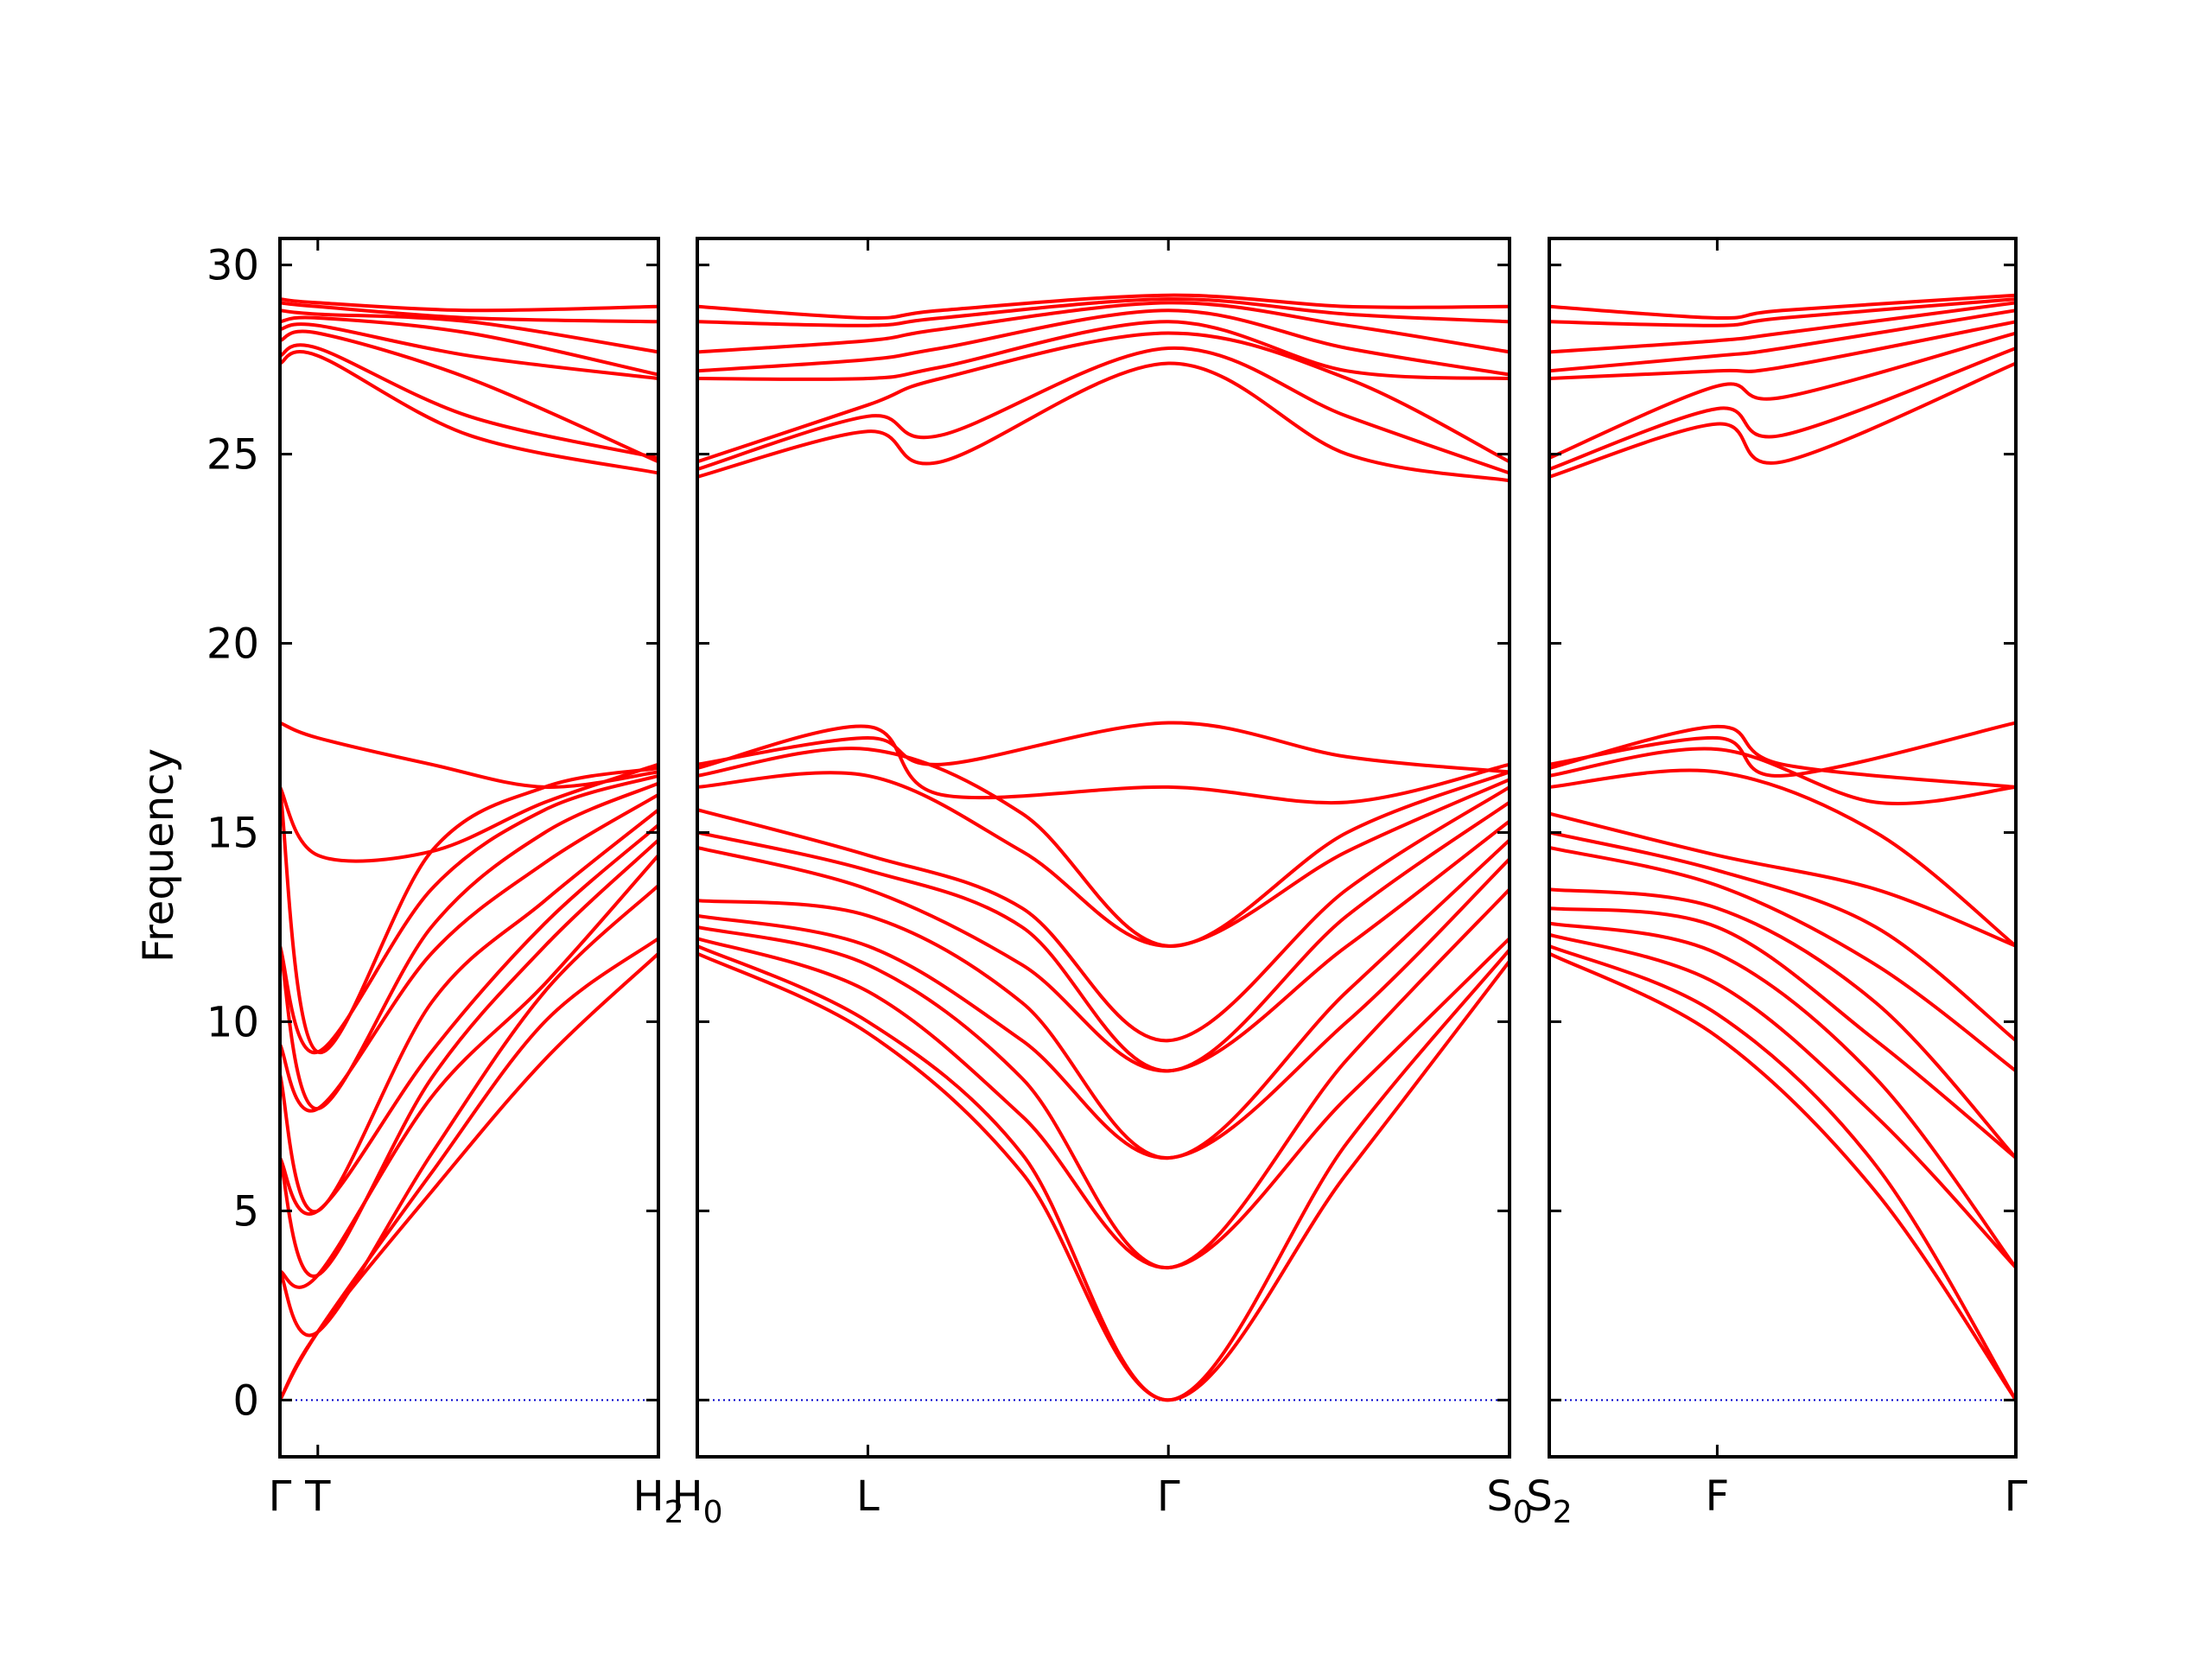 This screenshot has width=2212, height=1659. I want to click on x-tick-label: S0, so click(1509, 1501).